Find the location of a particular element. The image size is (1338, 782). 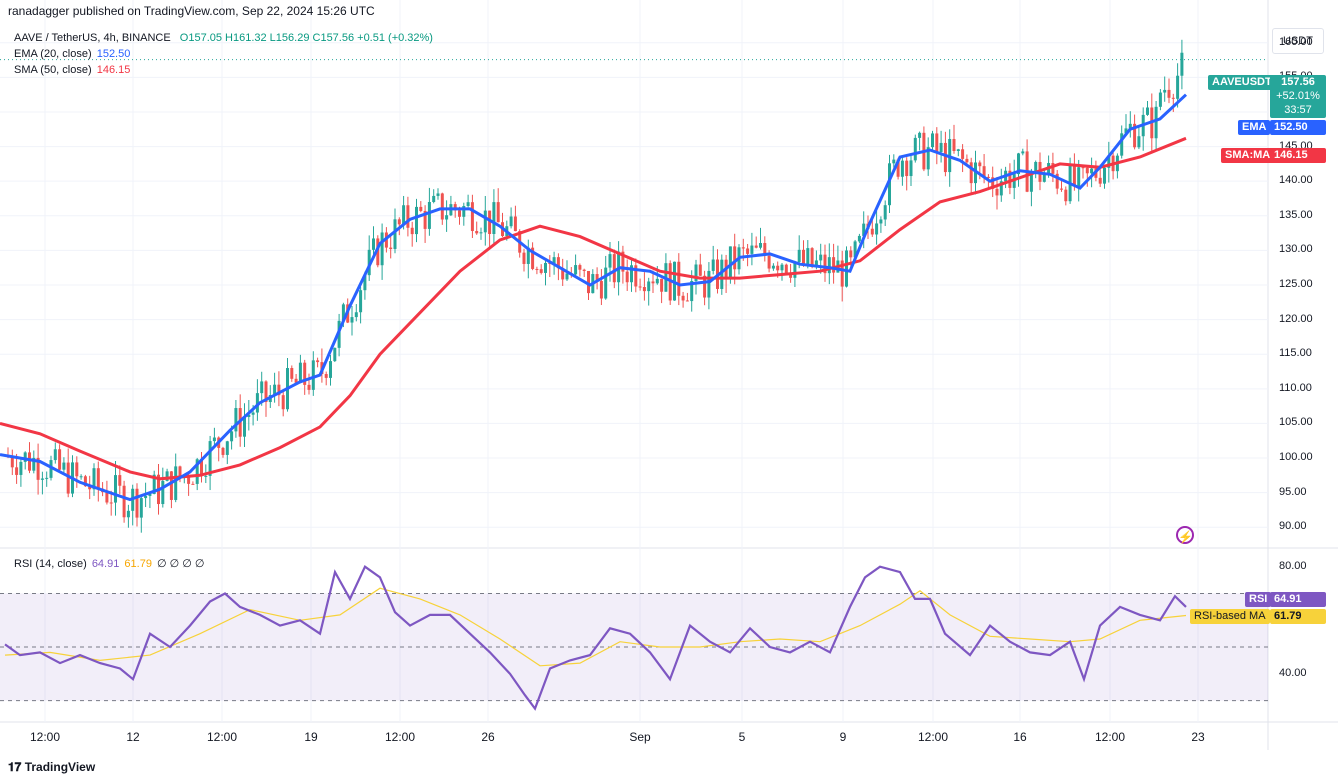

logo-icon: 𝟏𝟕 is located at coordinates (15, 767).